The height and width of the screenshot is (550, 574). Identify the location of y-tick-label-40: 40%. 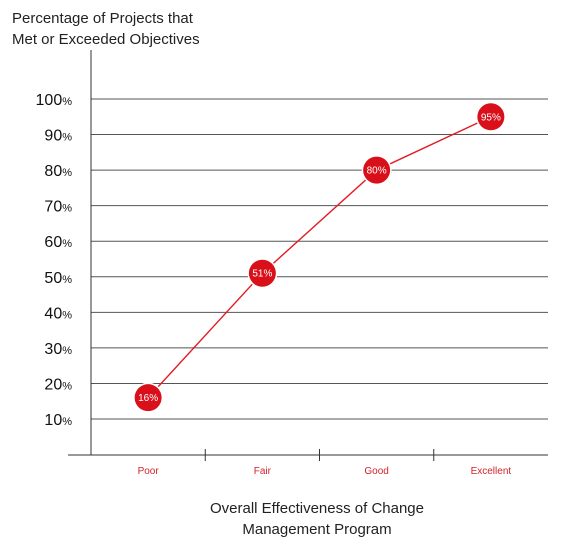
(58, 313).